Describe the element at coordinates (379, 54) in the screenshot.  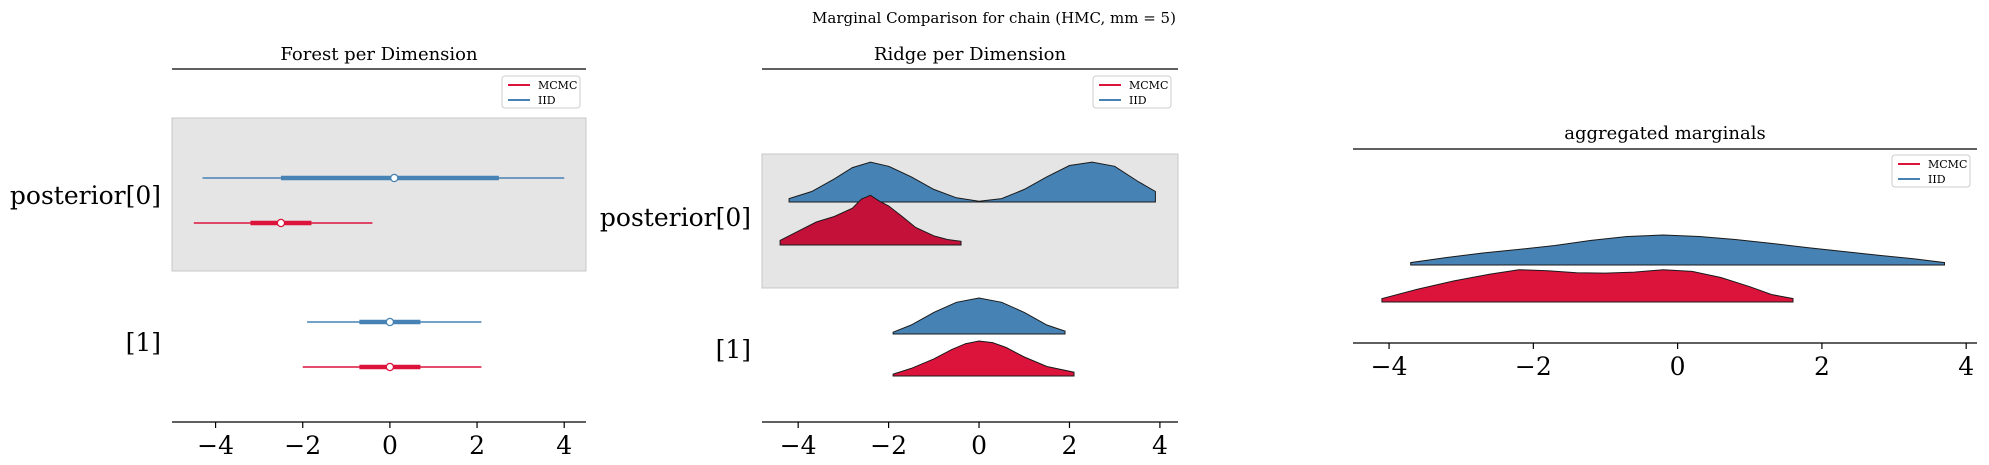
I see `panel-title: Forest per Dimension` at that location.